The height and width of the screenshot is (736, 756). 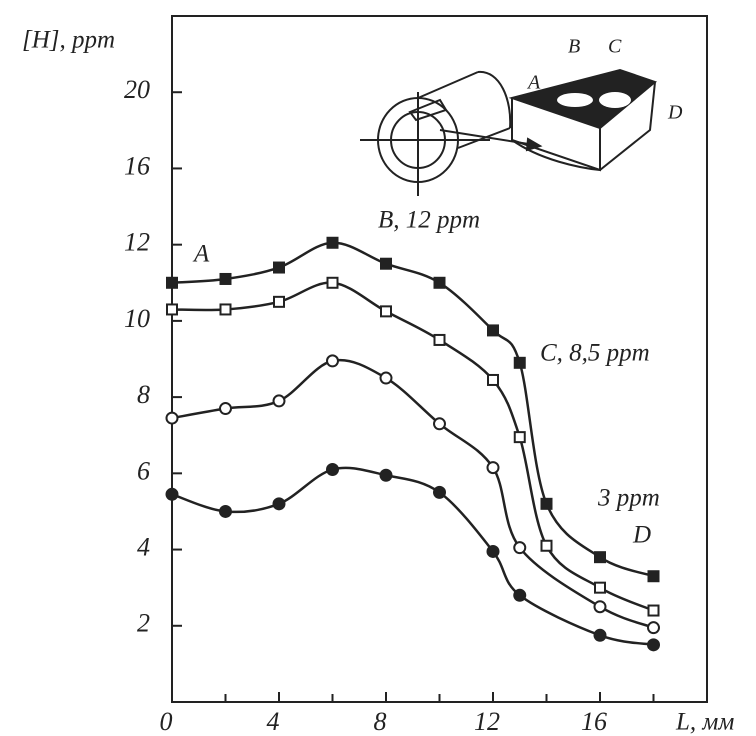 What do you see at coordinates (628, 498) in the screenshot?
I see `annotation: 3 ppm` at bounding box center [628, 498].